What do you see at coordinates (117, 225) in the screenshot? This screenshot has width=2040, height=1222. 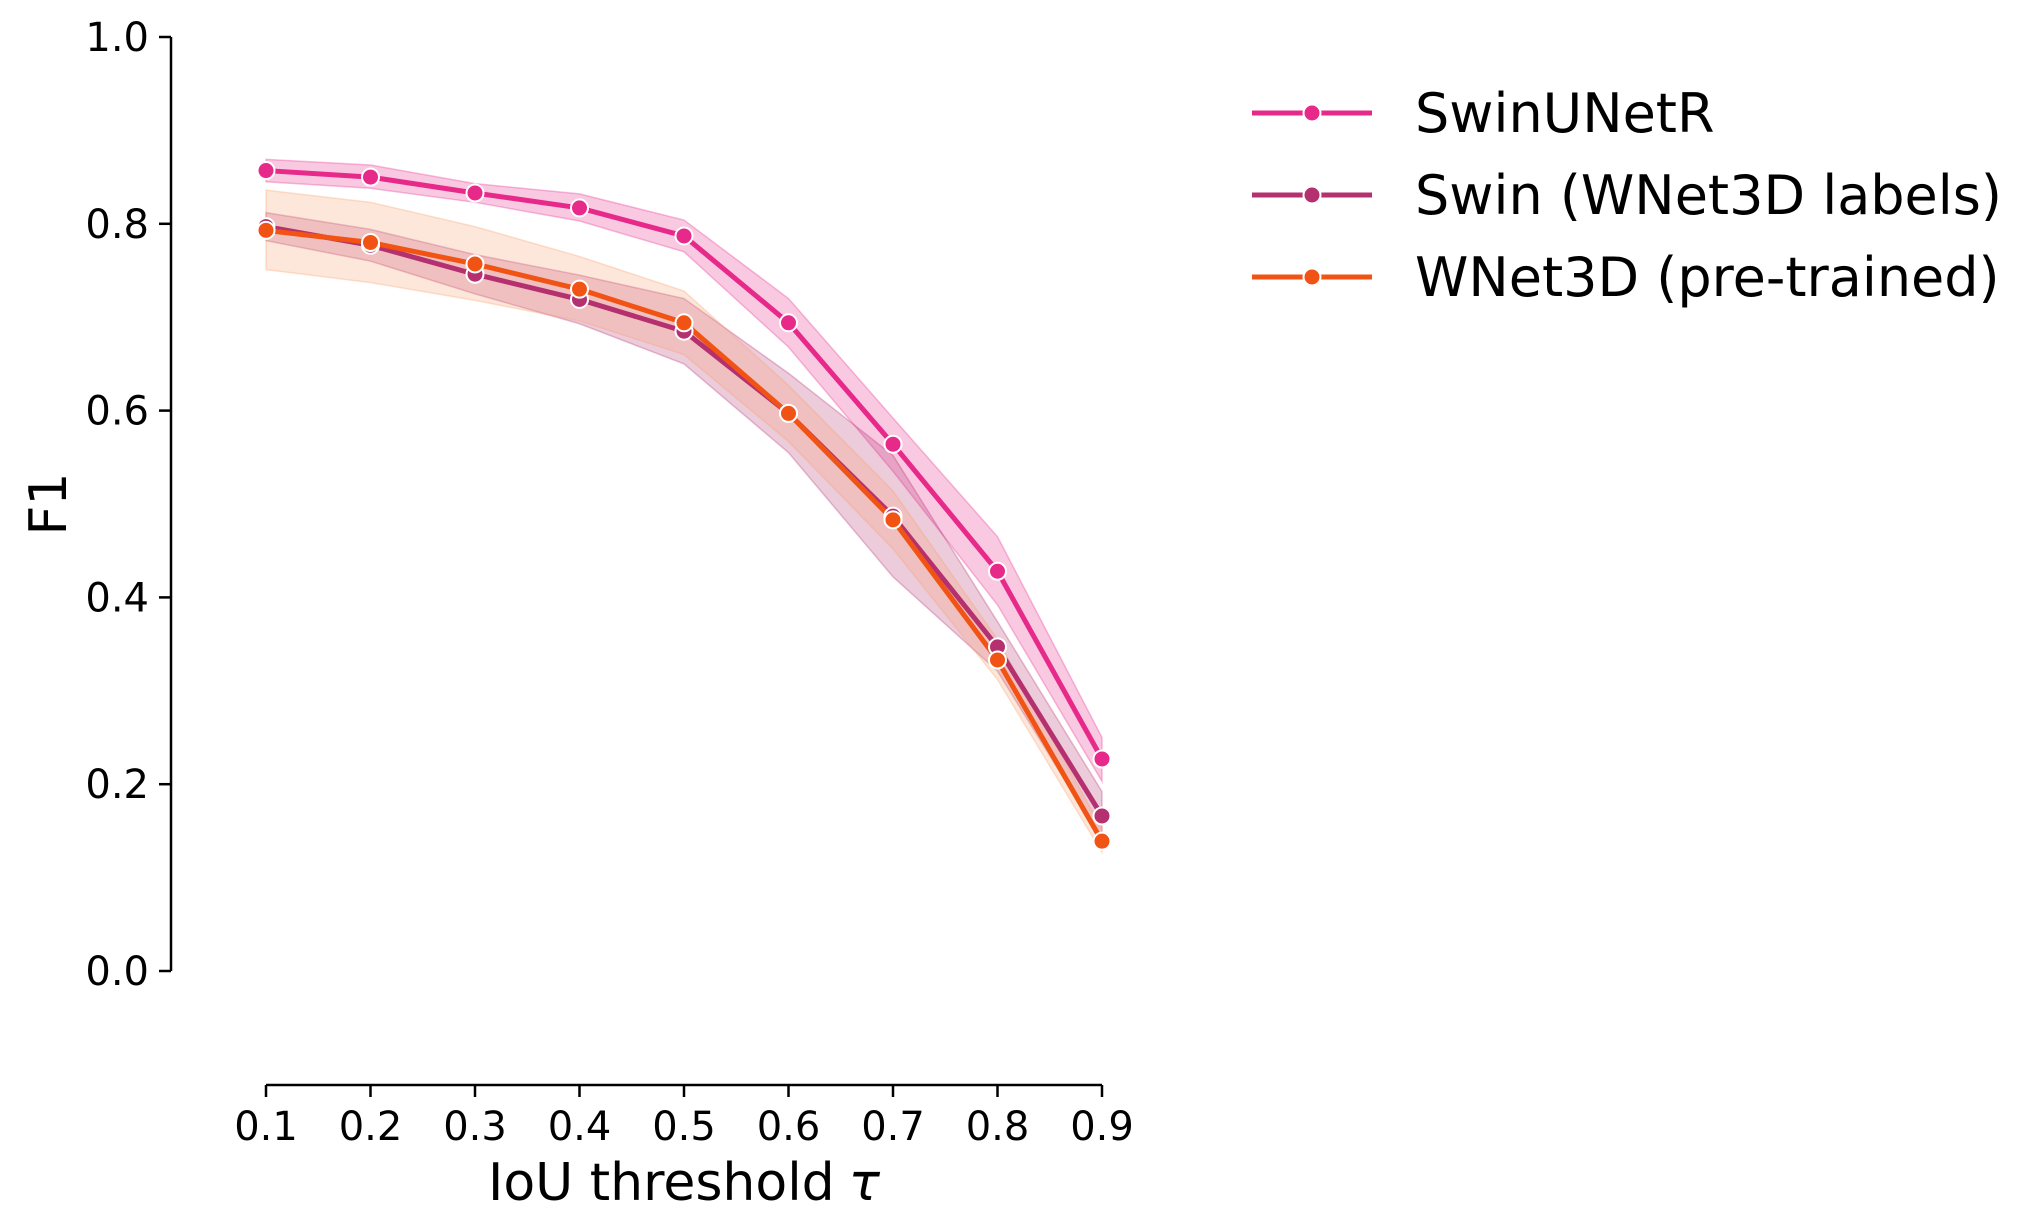 I see `y-tick-label: 0.8` at bounding box center [117, 225].